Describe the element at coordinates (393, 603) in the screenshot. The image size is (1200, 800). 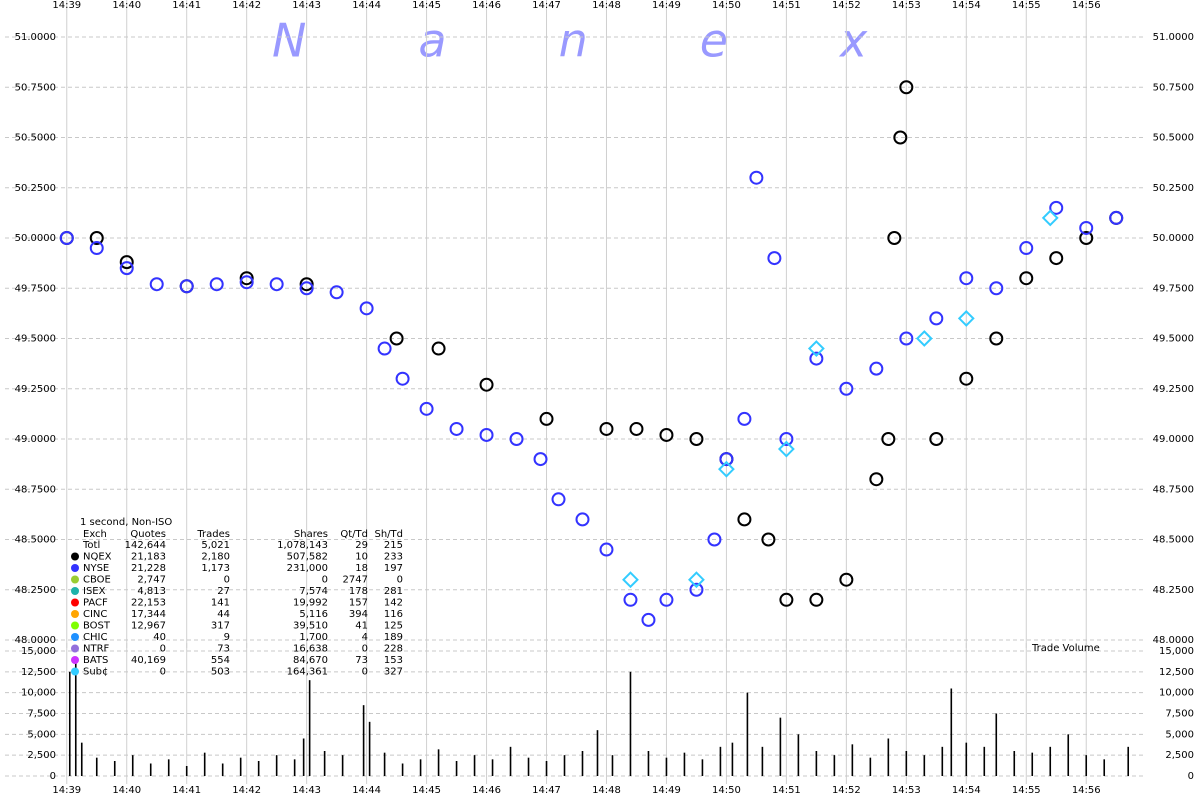
I see `table-cell: 142` at that location.